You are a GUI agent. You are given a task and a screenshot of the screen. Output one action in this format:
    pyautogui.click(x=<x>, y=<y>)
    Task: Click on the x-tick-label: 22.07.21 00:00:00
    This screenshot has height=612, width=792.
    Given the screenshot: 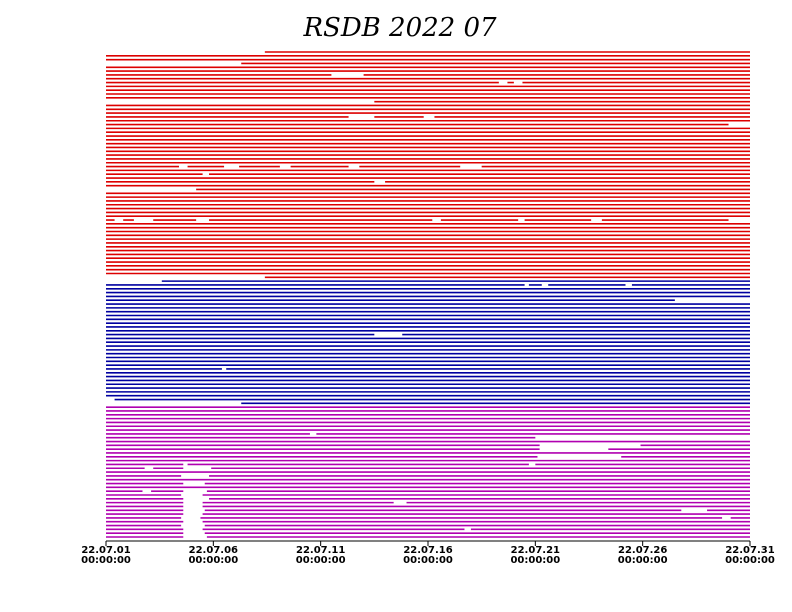 What is the action you would take?
    pyautogui.click(x=535, y=555)
    